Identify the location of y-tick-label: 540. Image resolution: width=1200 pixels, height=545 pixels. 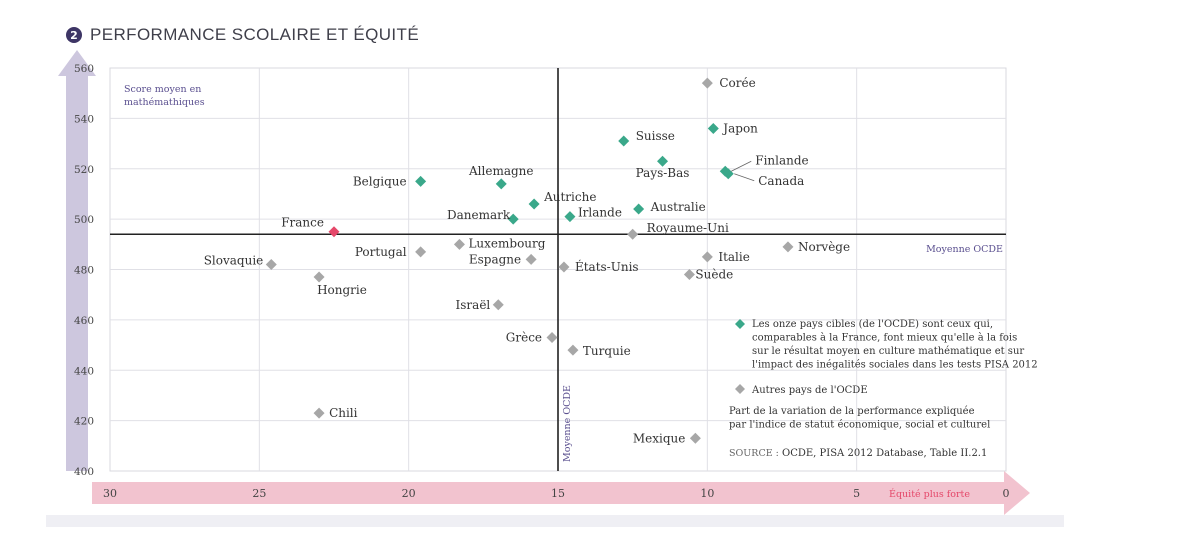
(84, 119).